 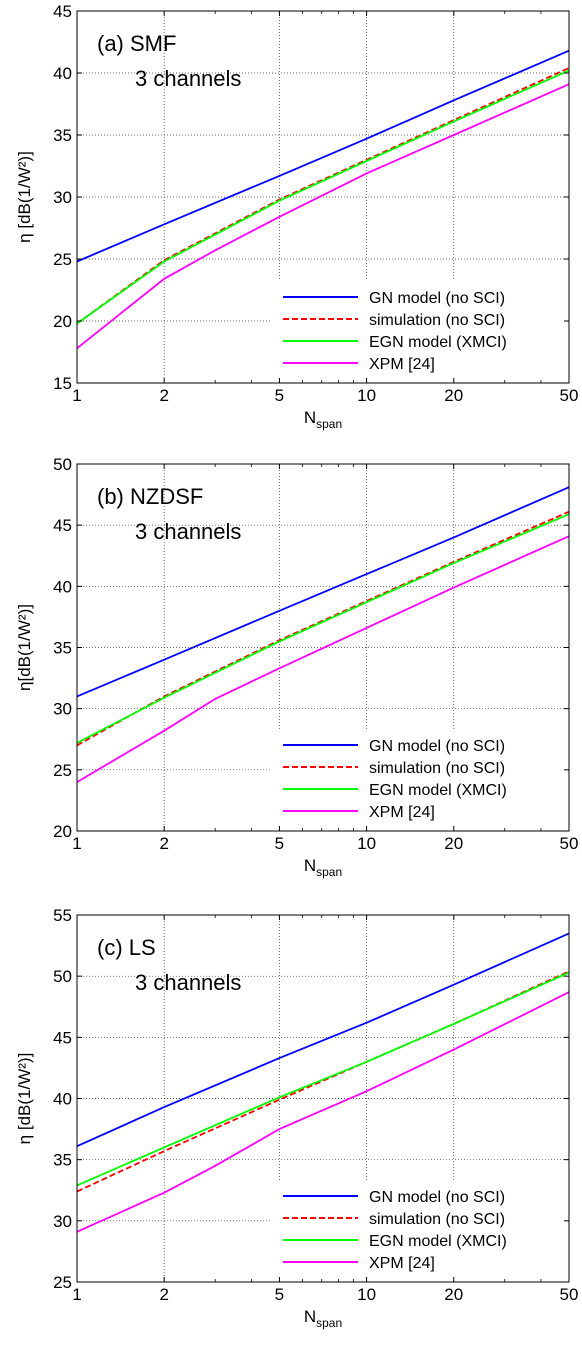 I want to click on y-tick-label: 55, so click(x=62, y=915).